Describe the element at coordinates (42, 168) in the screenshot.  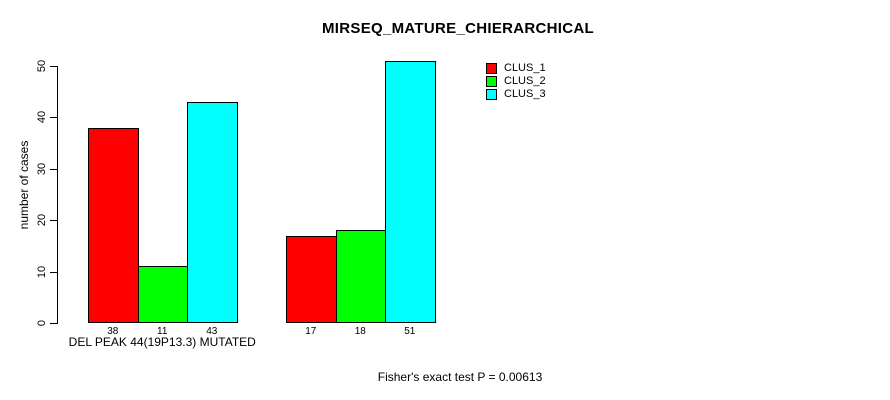
I see `y-axis-tick-label: 30` at that location.